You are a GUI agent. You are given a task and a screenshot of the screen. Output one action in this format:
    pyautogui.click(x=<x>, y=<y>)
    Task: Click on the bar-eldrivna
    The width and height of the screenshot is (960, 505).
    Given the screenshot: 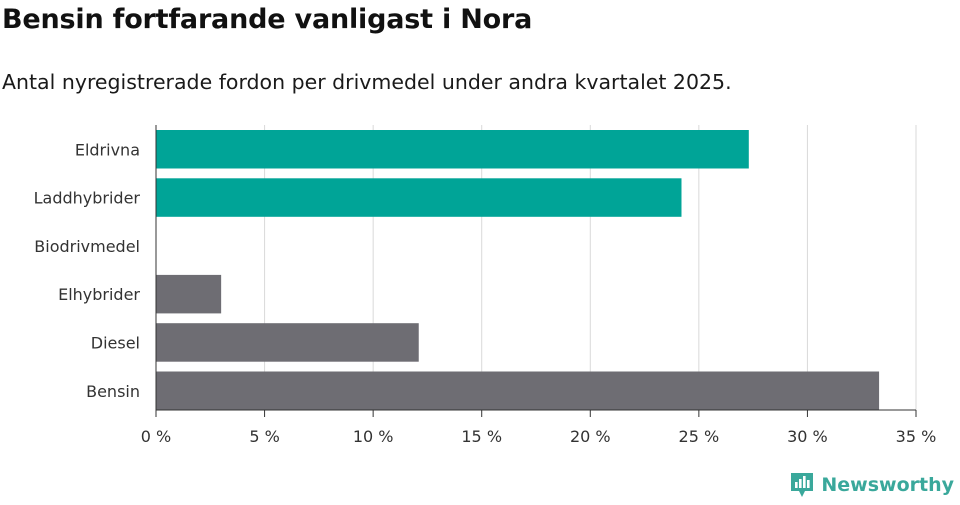 What is the action you would take?
    pyautogui.click(x=452, y=149)
    